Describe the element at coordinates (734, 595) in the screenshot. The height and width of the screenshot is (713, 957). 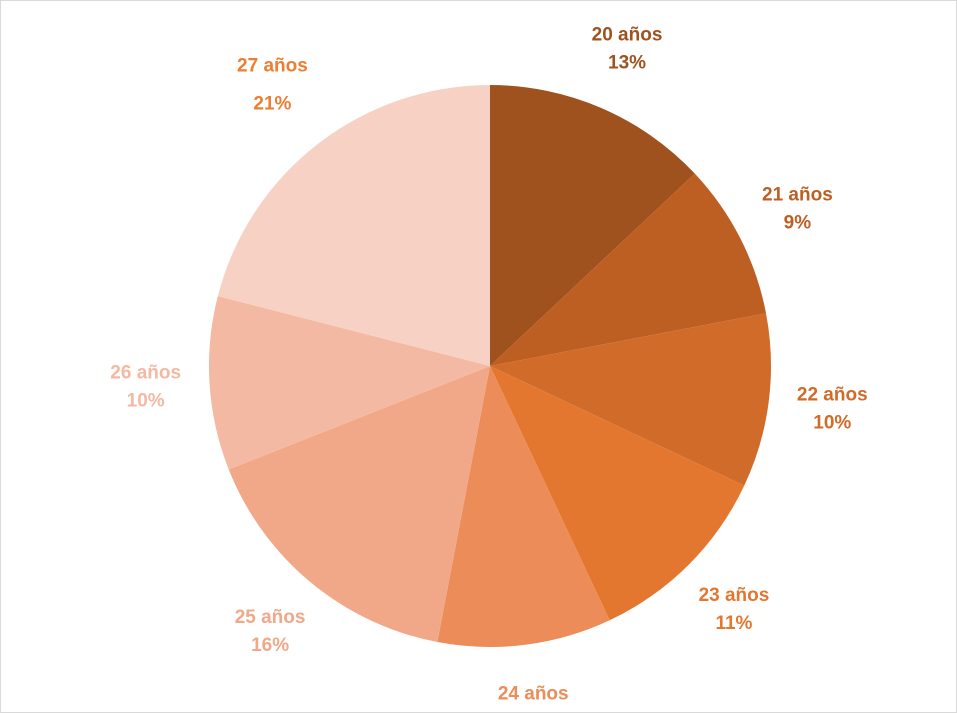
I see `slice-label: 23 años` at that location.